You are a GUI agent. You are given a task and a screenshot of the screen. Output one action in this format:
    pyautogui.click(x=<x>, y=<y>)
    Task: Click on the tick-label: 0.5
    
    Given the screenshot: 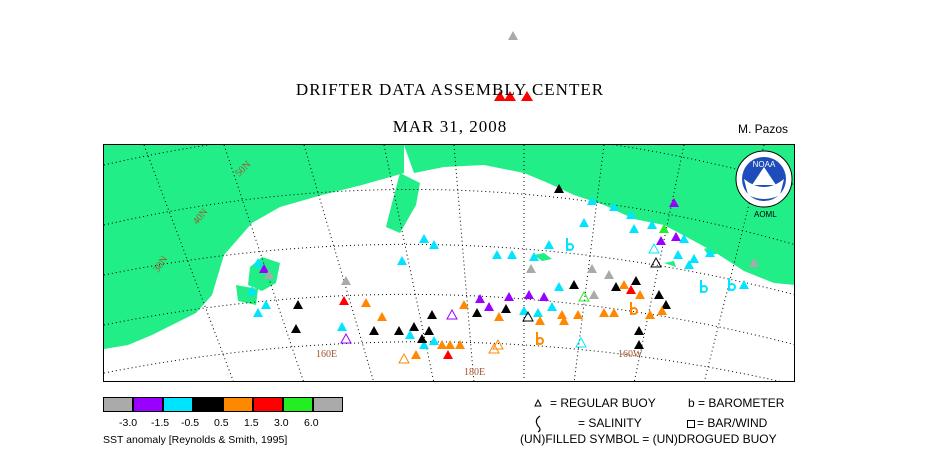 What is the action you would take?
    pyautogui.click(x=221, y=423)
    